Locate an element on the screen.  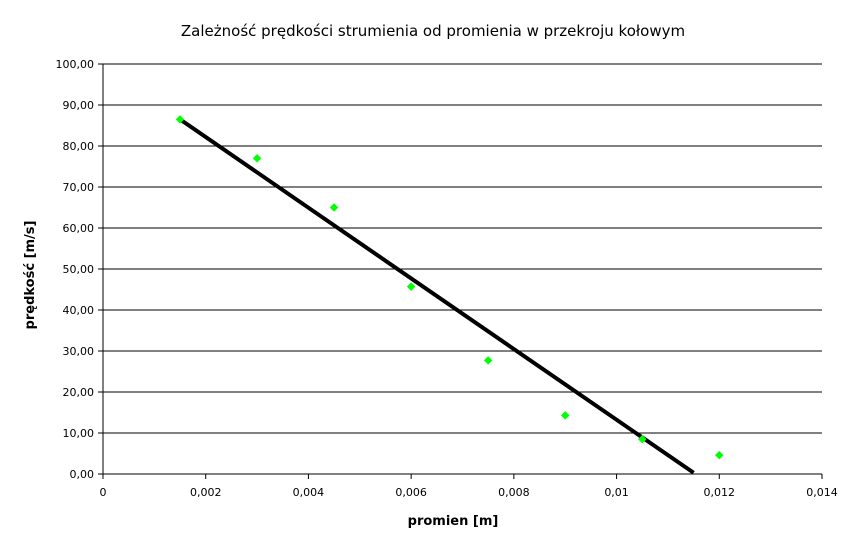
y-tick-label: 0,00 is located at coordinates (82, 474).